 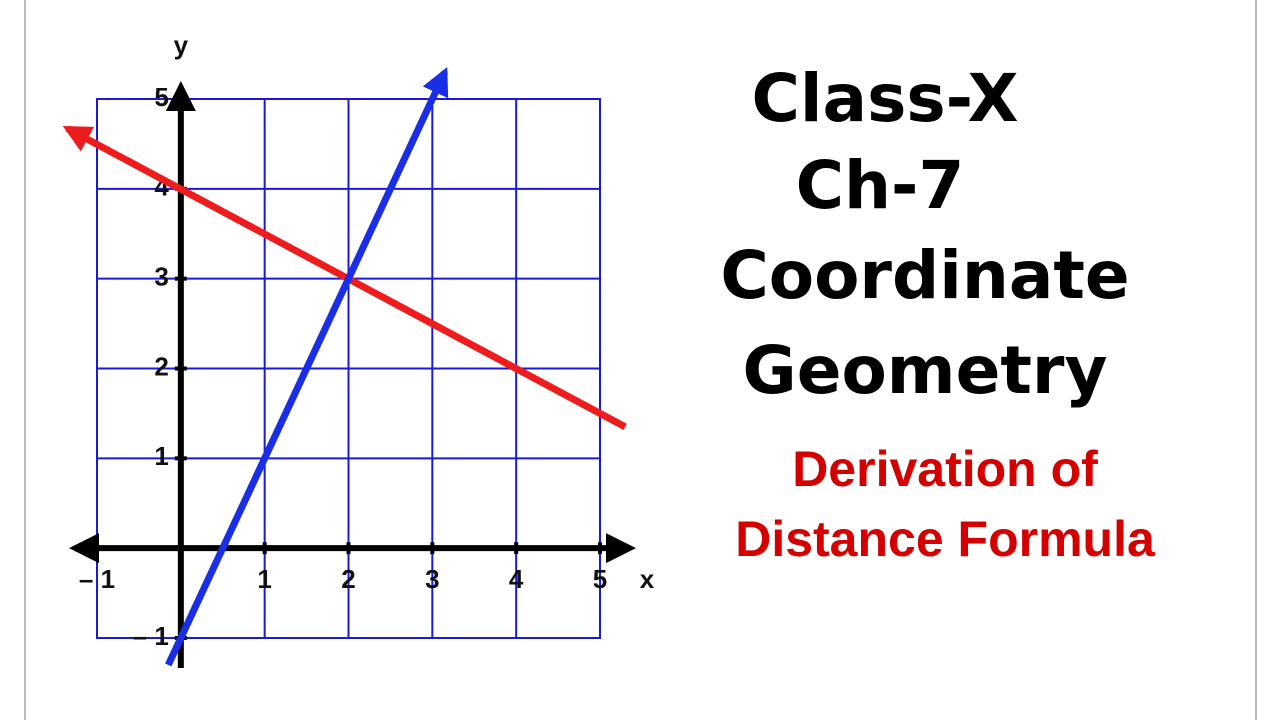 What do you see at coordinates (264, 579) in the screenshot?
I see `x-tick-label: 1` at bounding box center [264, 579].